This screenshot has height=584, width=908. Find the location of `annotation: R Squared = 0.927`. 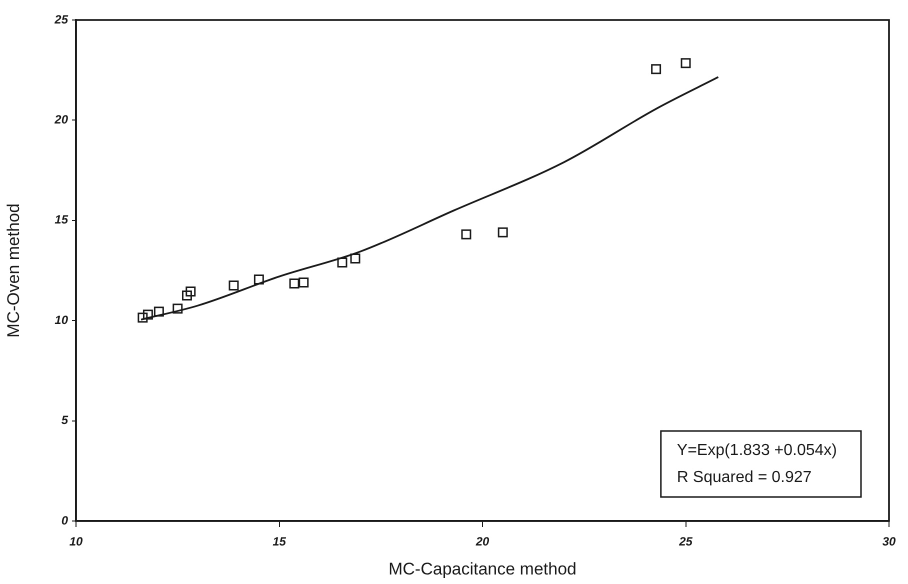

annotation: R Squared = 0.927 is located at coordinates (744, 477).